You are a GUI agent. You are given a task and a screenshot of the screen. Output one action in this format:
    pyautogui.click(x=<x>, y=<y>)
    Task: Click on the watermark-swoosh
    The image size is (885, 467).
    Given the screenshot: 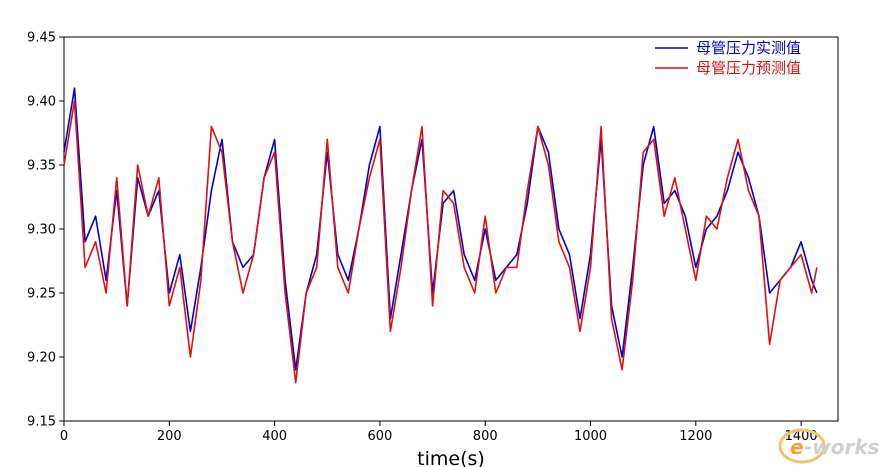 What is the action you would take?
    pyautogui.click(x=802, y=446)
    